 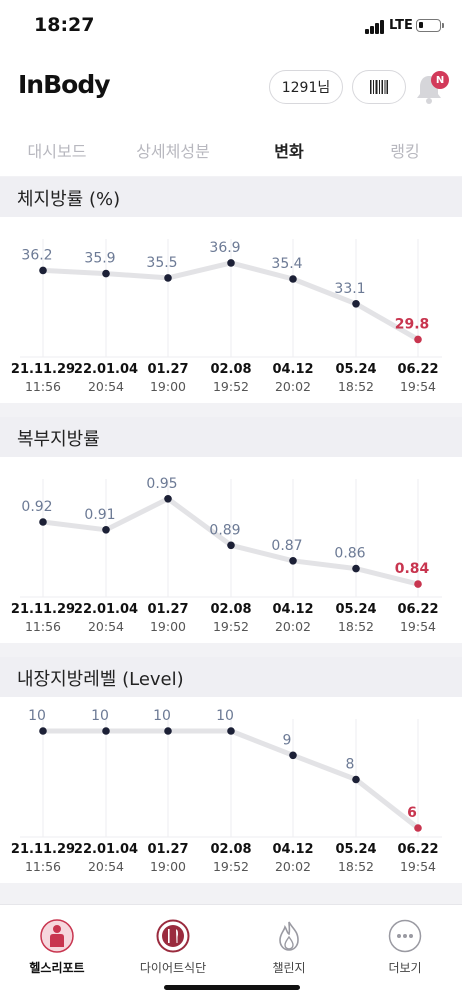 I want to click on section-header-visceral-fat: 내장지방레벨 (Level), so click(x=231, y=677).